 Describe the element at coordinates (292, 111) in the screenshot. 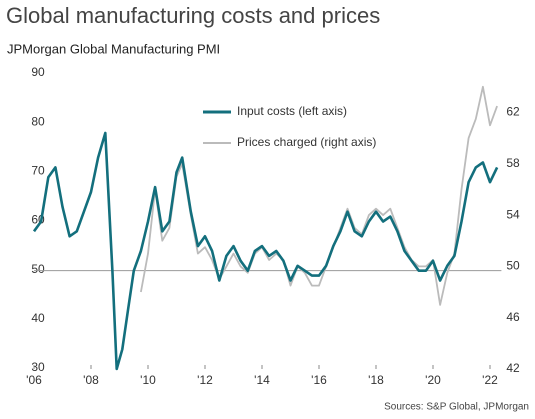

I see `legend-label: Input costs (left axis)` at that location.